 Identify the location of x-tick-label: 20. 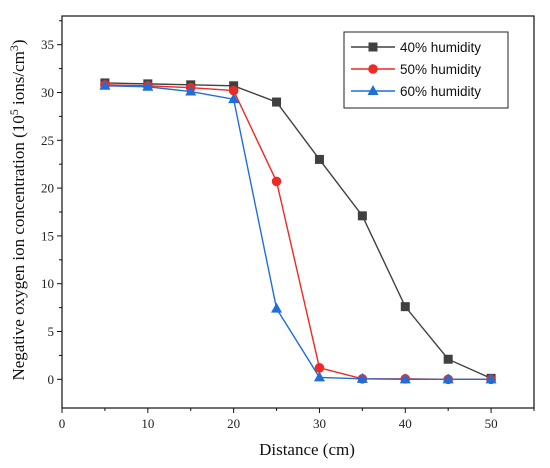
(233, 423).